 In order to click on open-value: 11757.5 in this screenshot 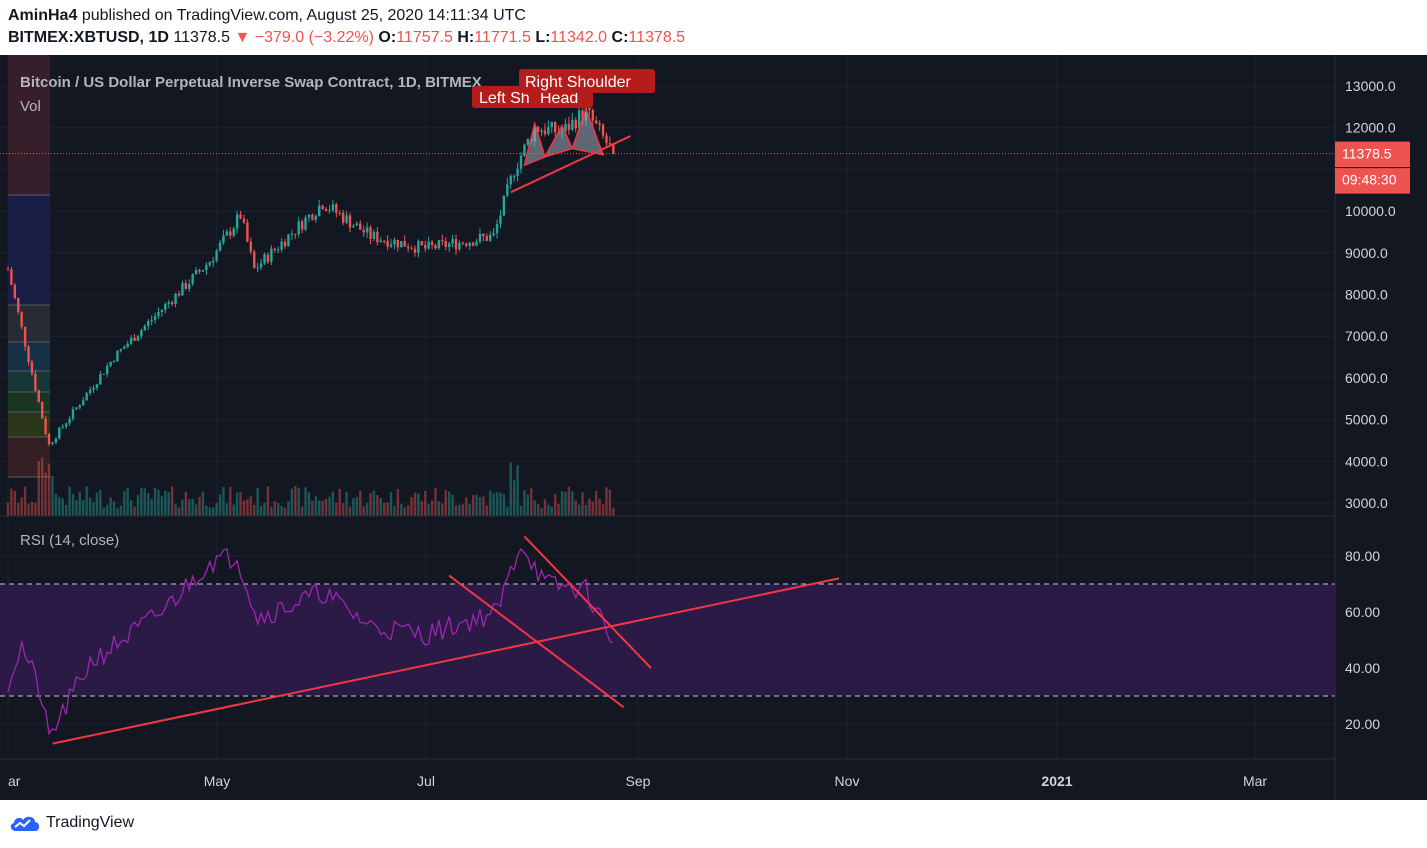, I will do `click(424, 37)`.